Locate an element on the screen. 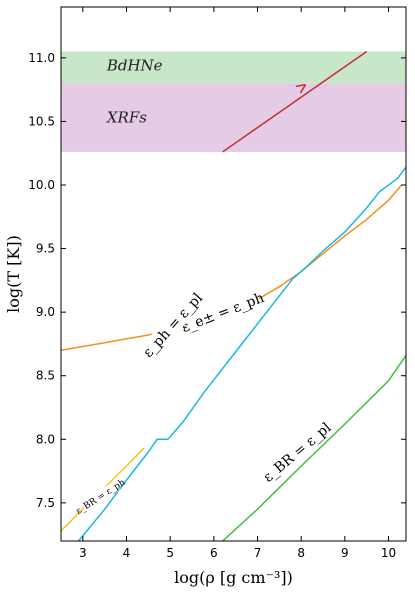  y-tick-label: 9.5 is located at coordinates (45, 249).